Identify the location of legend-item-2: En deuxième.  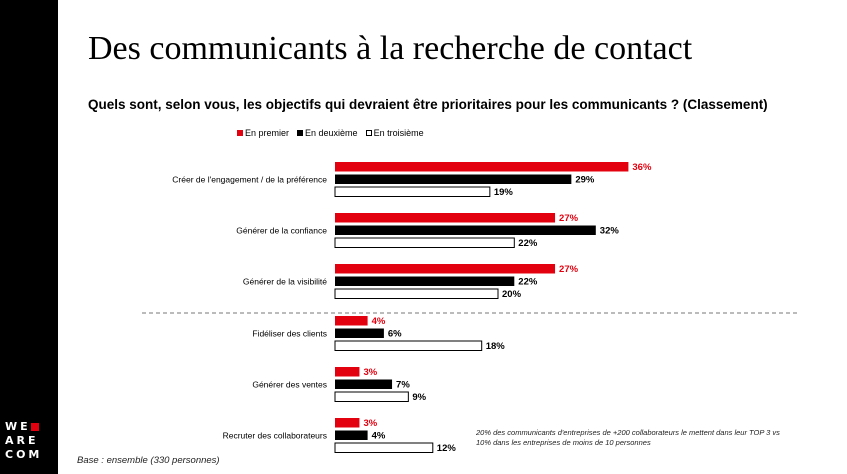
(327, 133).